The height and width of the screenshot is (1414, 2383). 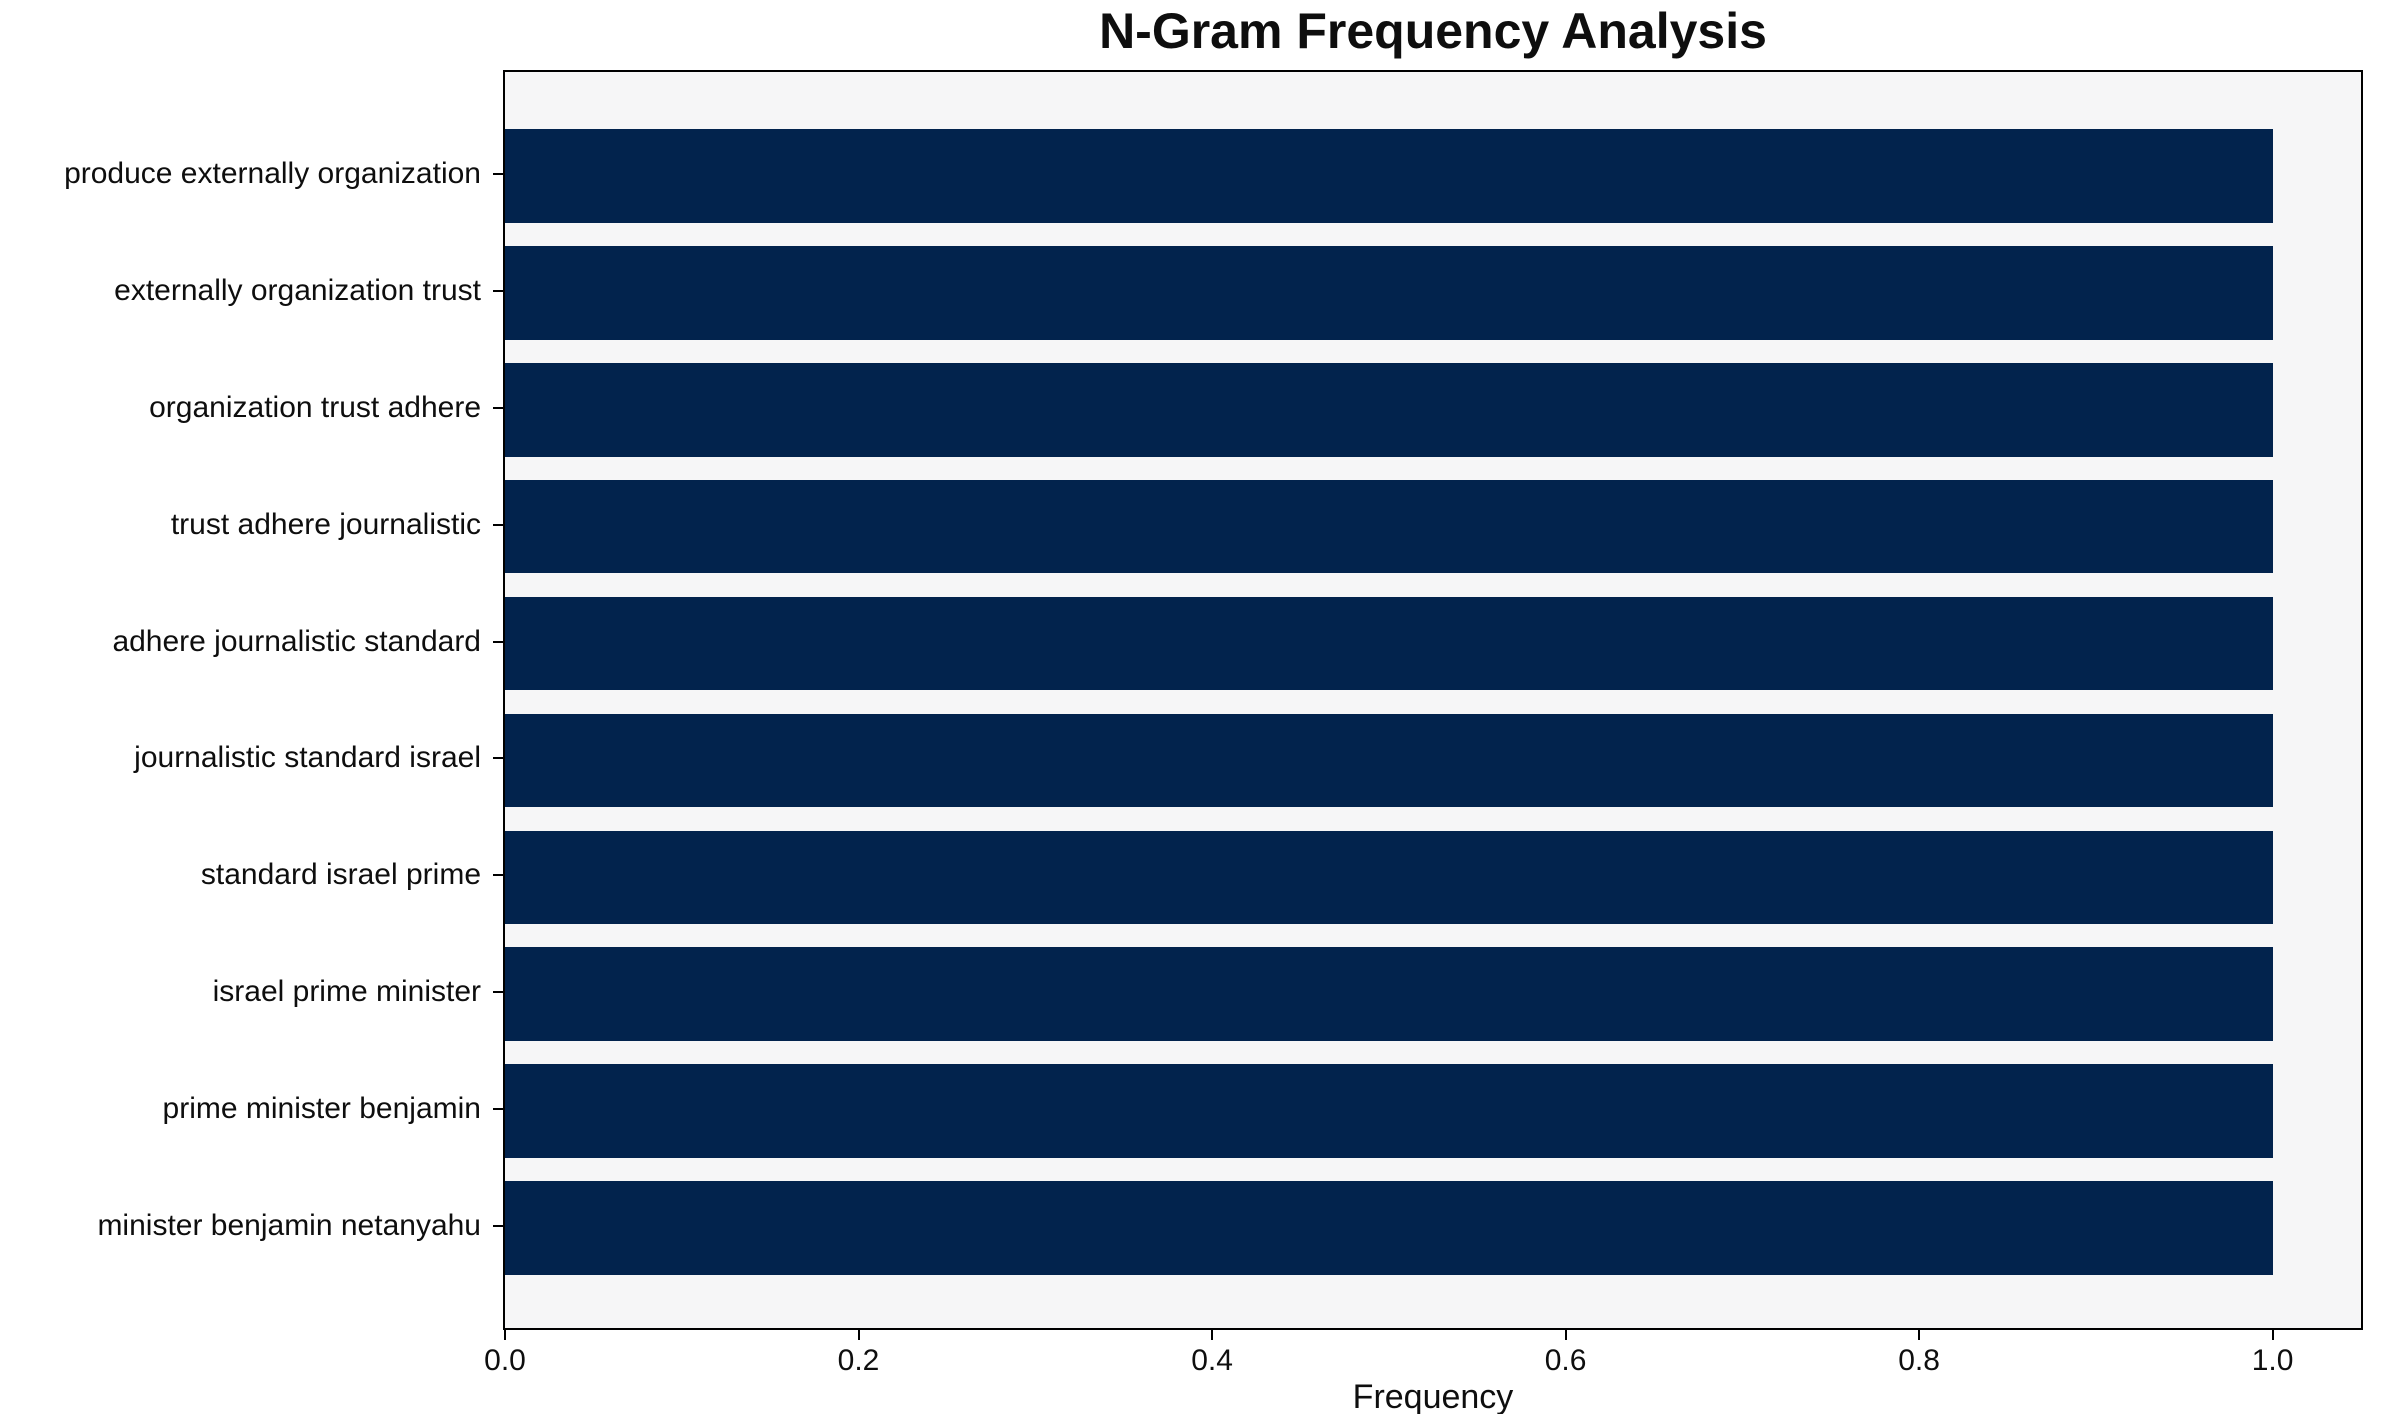 What do you see at coordinates (1212, 1360) in the screenshot?
I see `x-tick-label: 0.4` at bounding box center [1212, 1360].